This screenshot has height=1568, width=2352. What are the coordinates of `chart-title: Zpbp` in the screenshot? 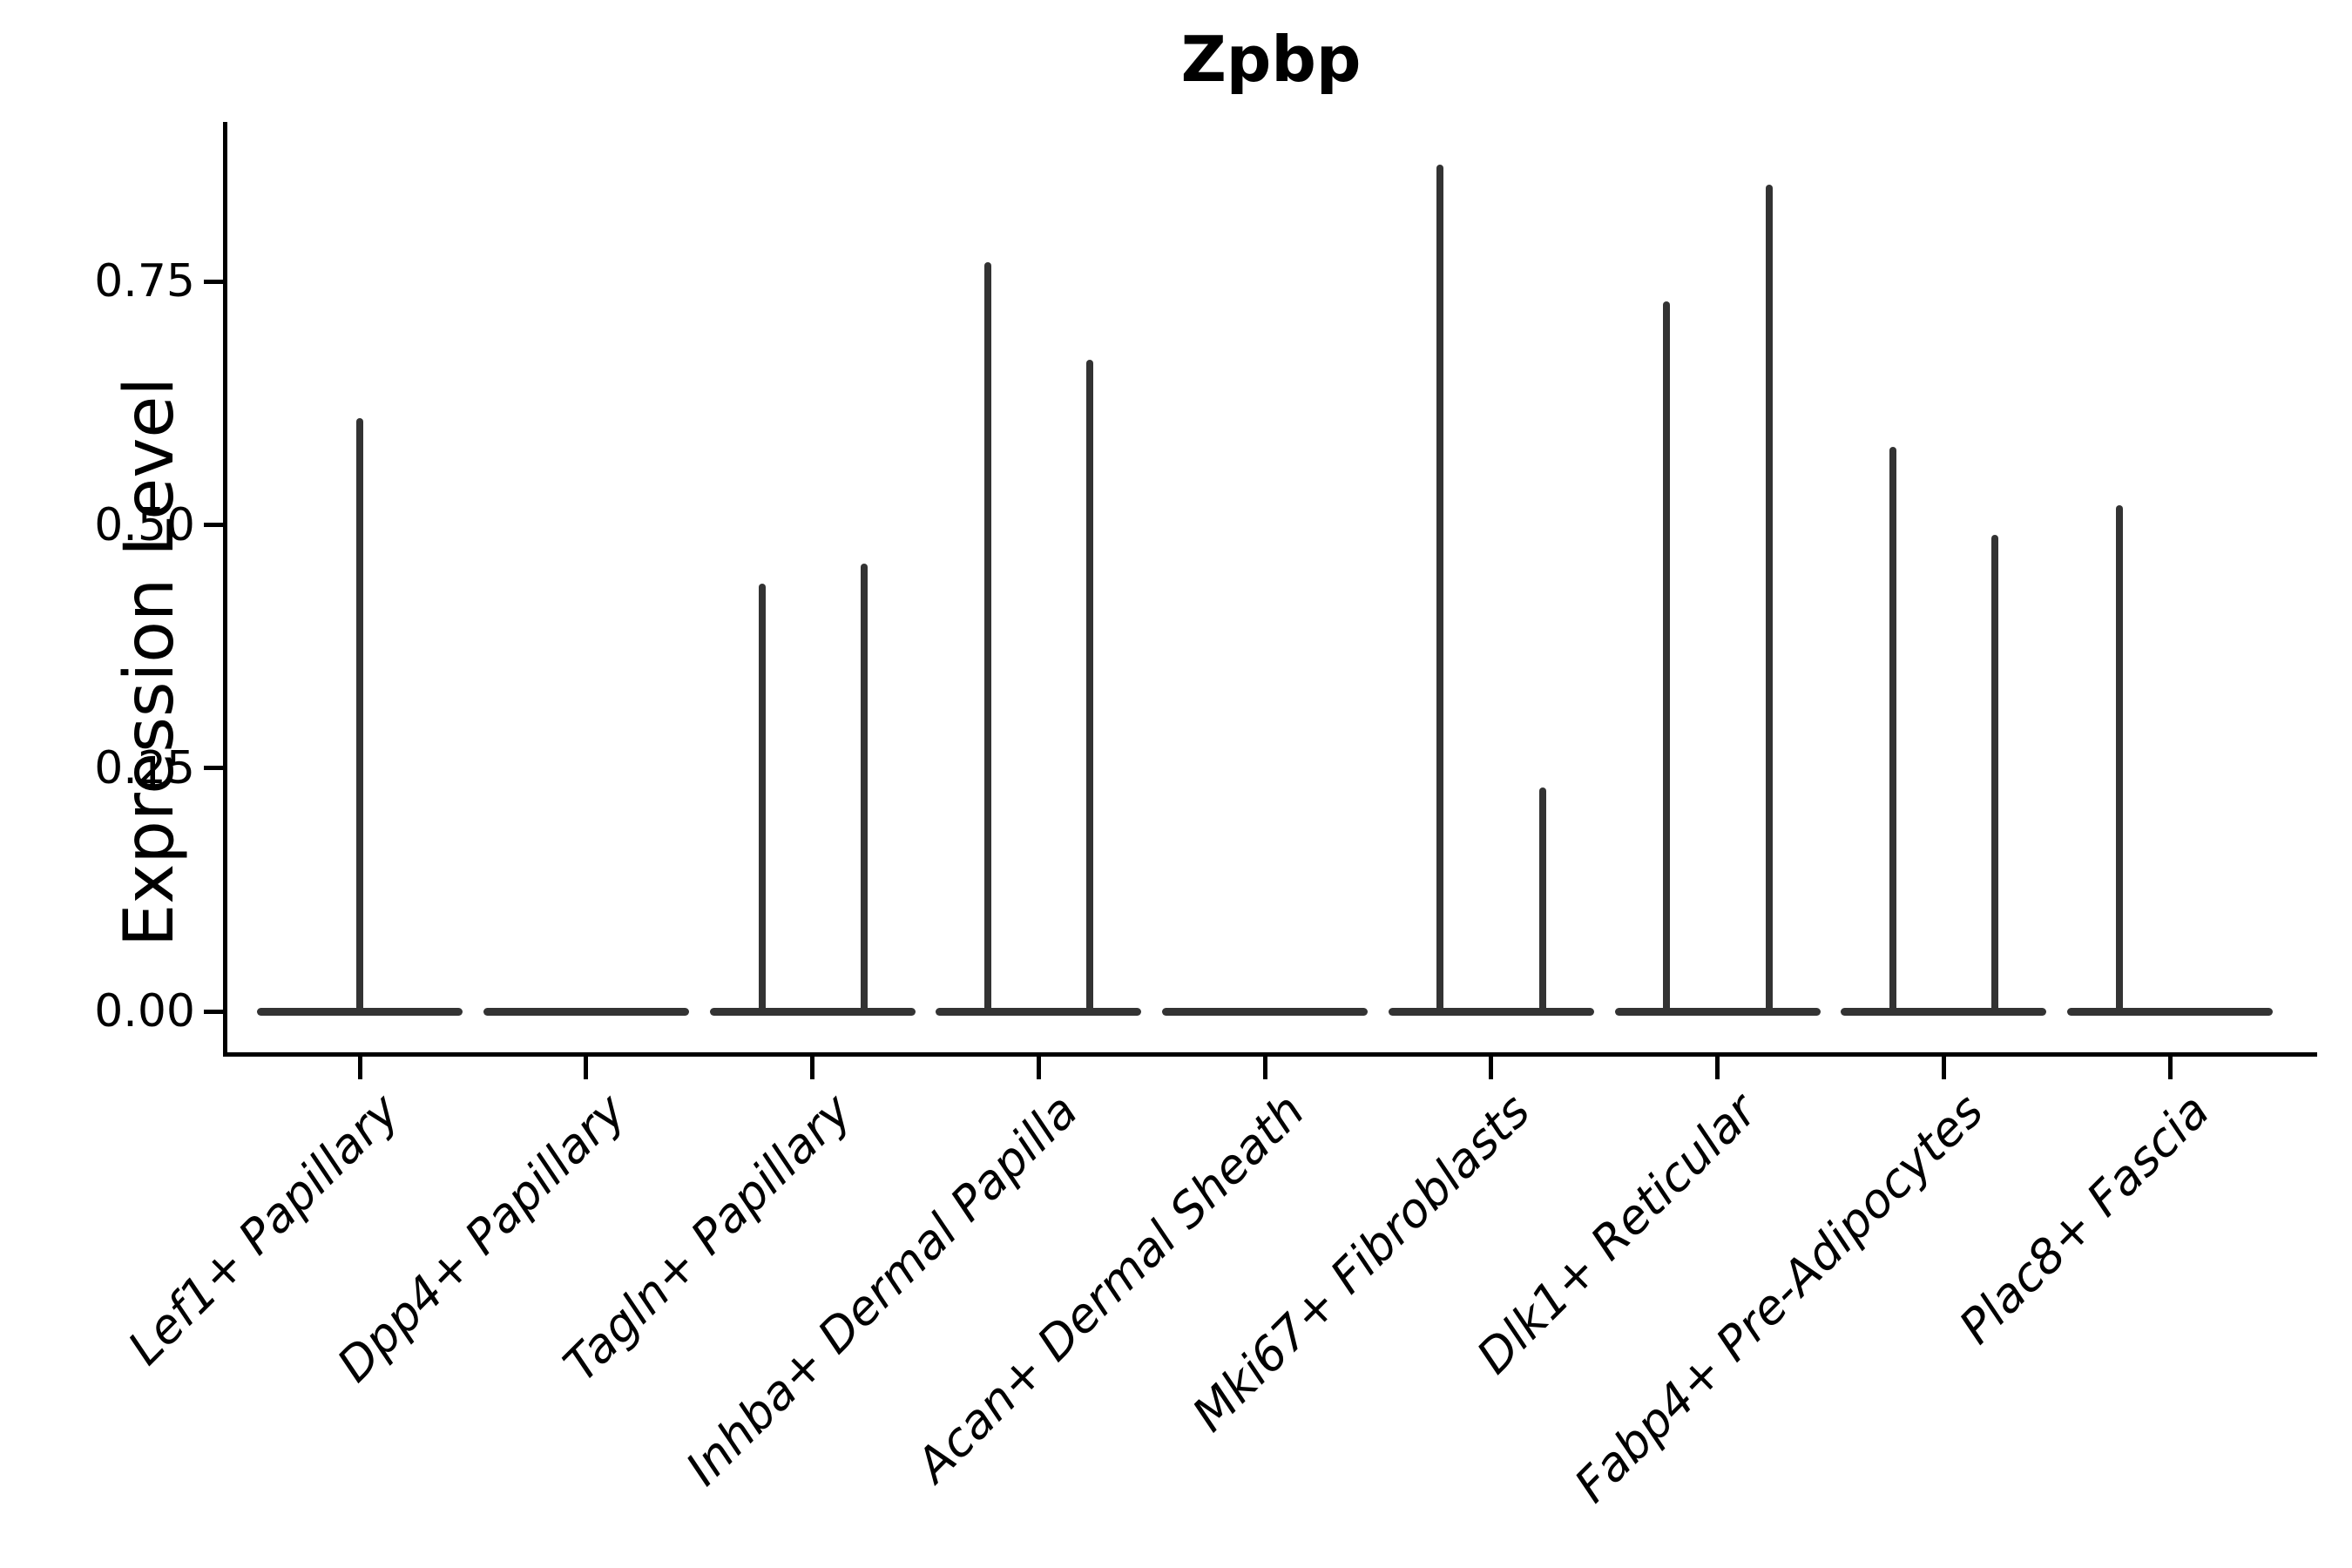 It's located at (1271, 59).